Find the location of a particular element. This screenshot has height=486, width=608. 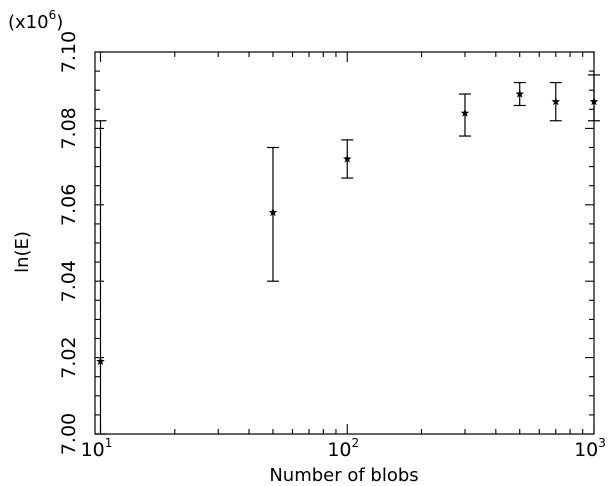

y-tick-label: 7.10 is located at coordinates (69, 52).